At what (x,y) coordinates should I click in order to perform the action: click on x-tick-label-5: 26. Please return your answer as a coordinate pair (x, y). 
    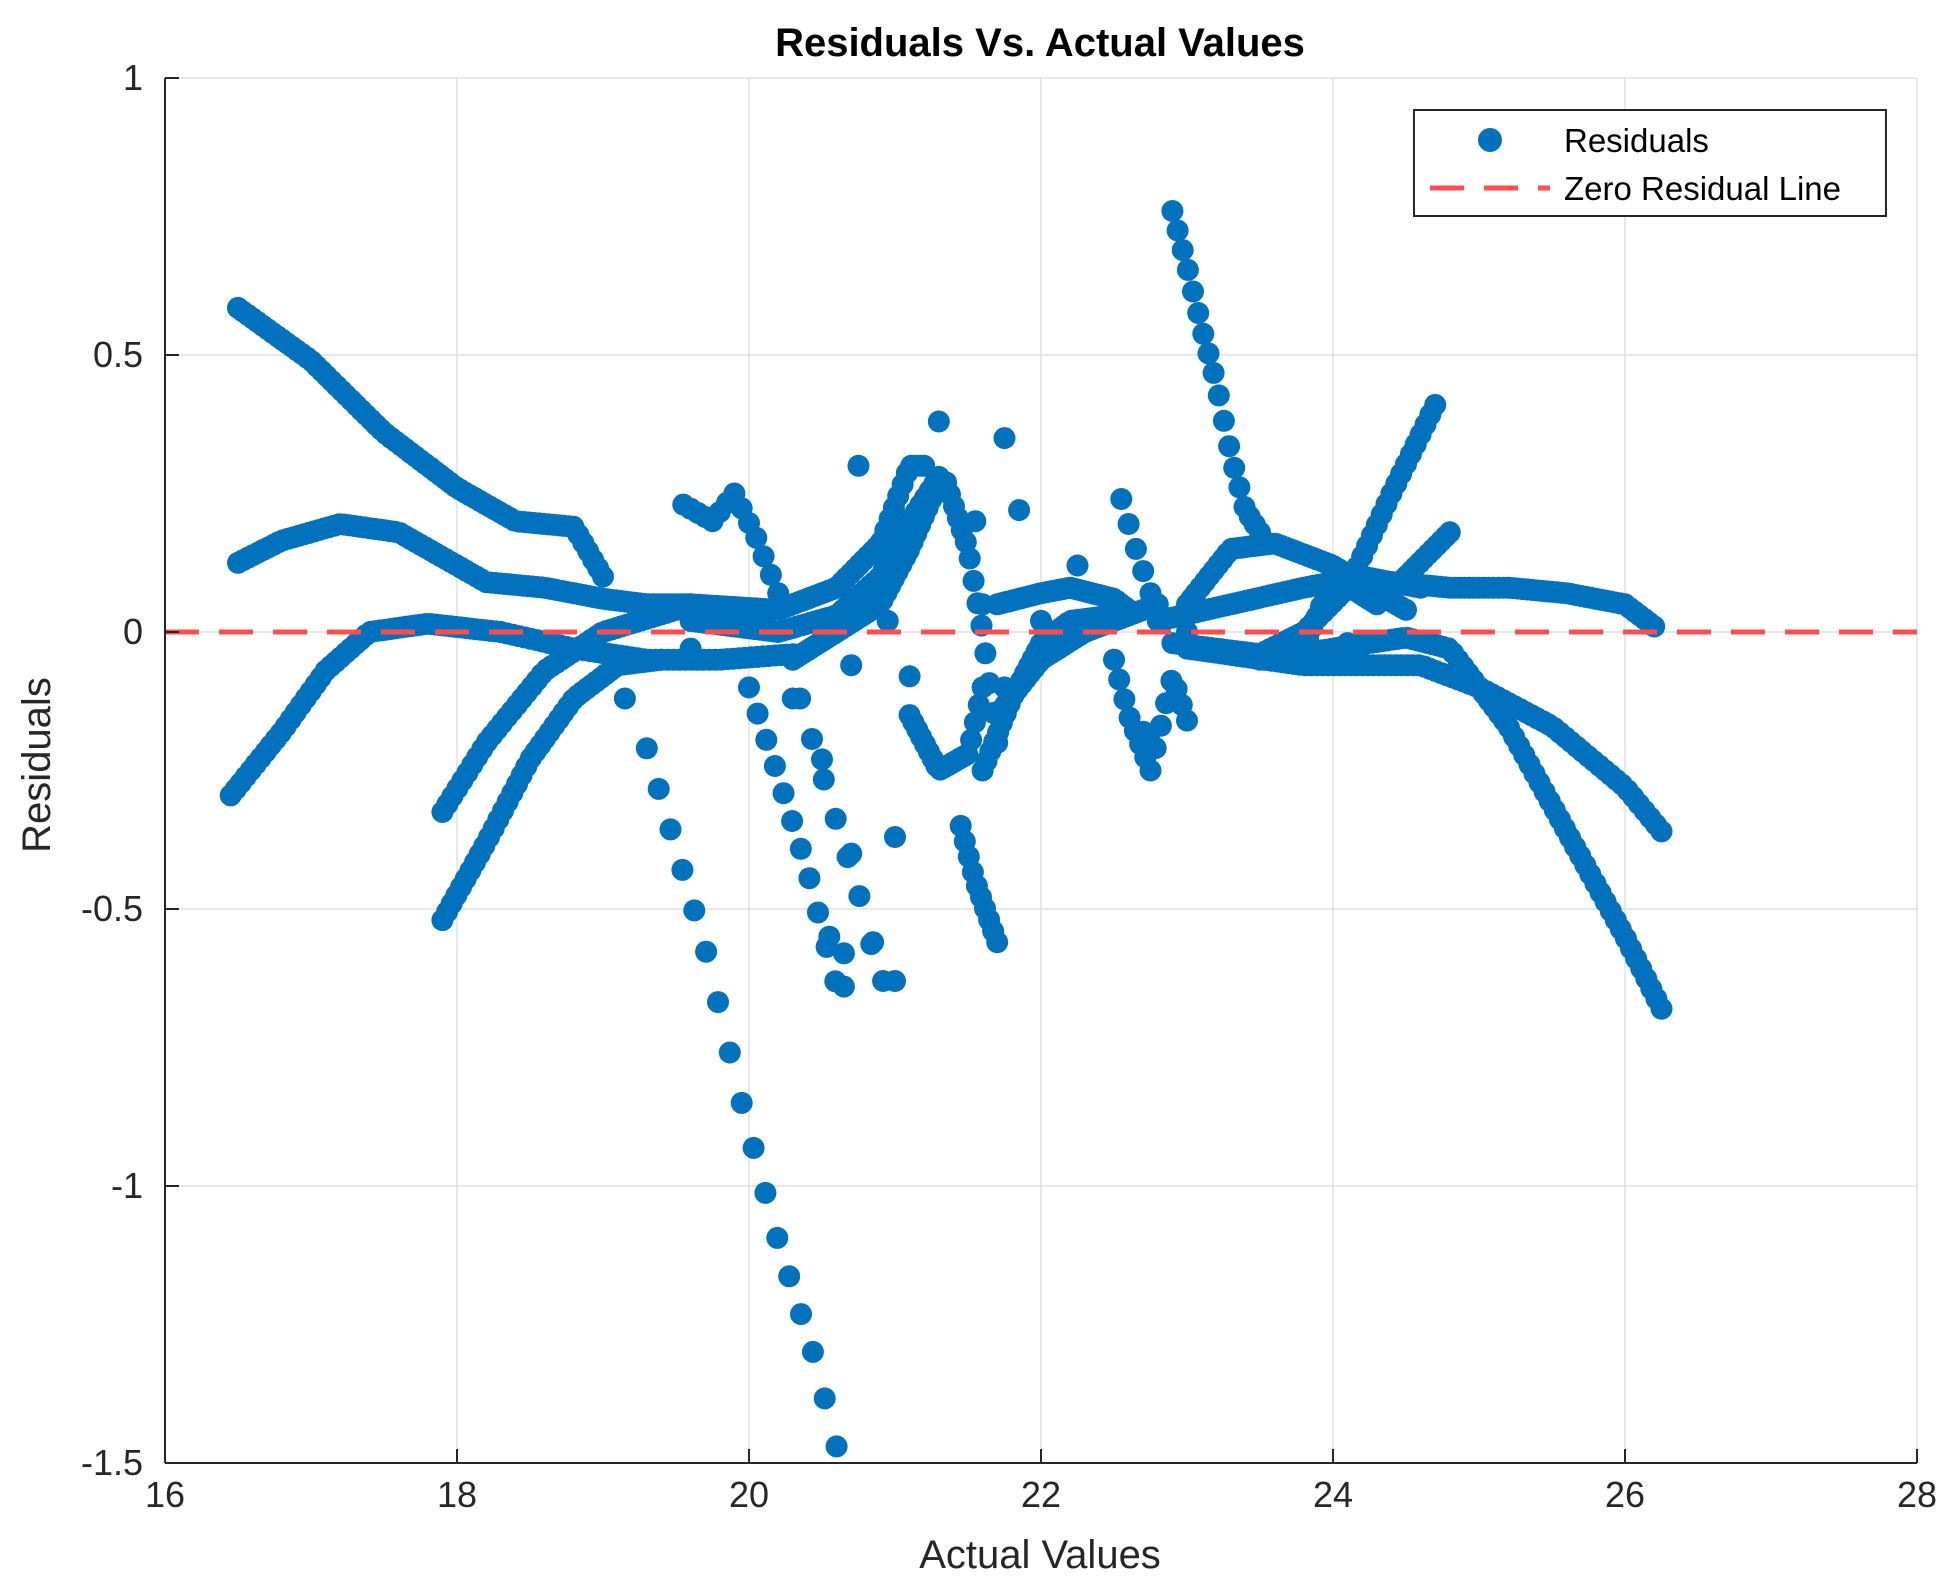
    Looking at the image, I should click on (1625, 1494).